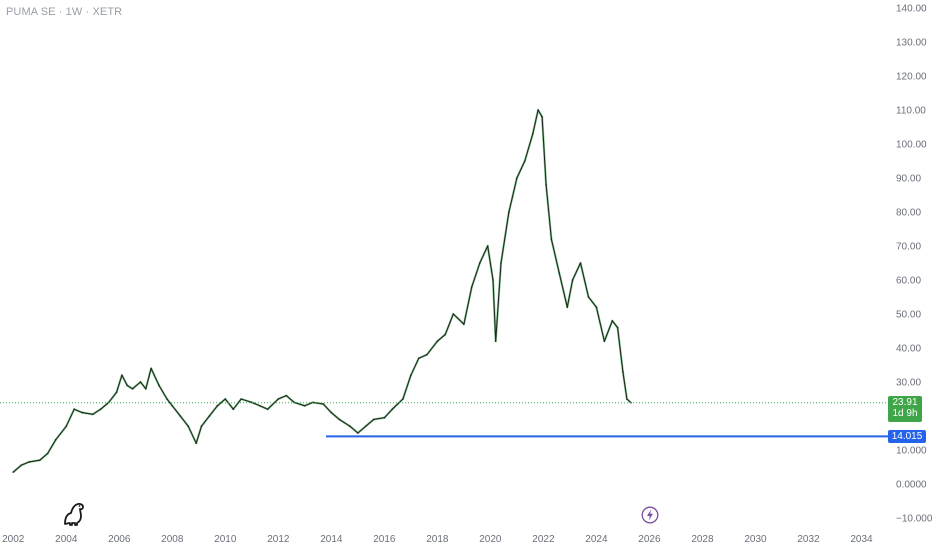  Describe the element at coordinates (64, 12) in the screenshot. I see `chart-title: PUMA SE · 1W · XETR` at that location.